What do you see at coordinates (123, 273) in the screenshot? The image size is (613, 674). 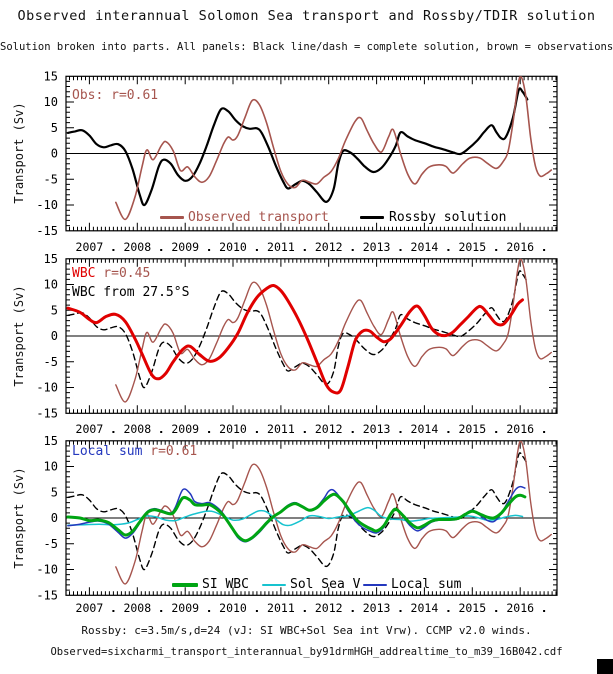 I see `panel2-r-value: r=0.45` at bounding box center [123, 273].